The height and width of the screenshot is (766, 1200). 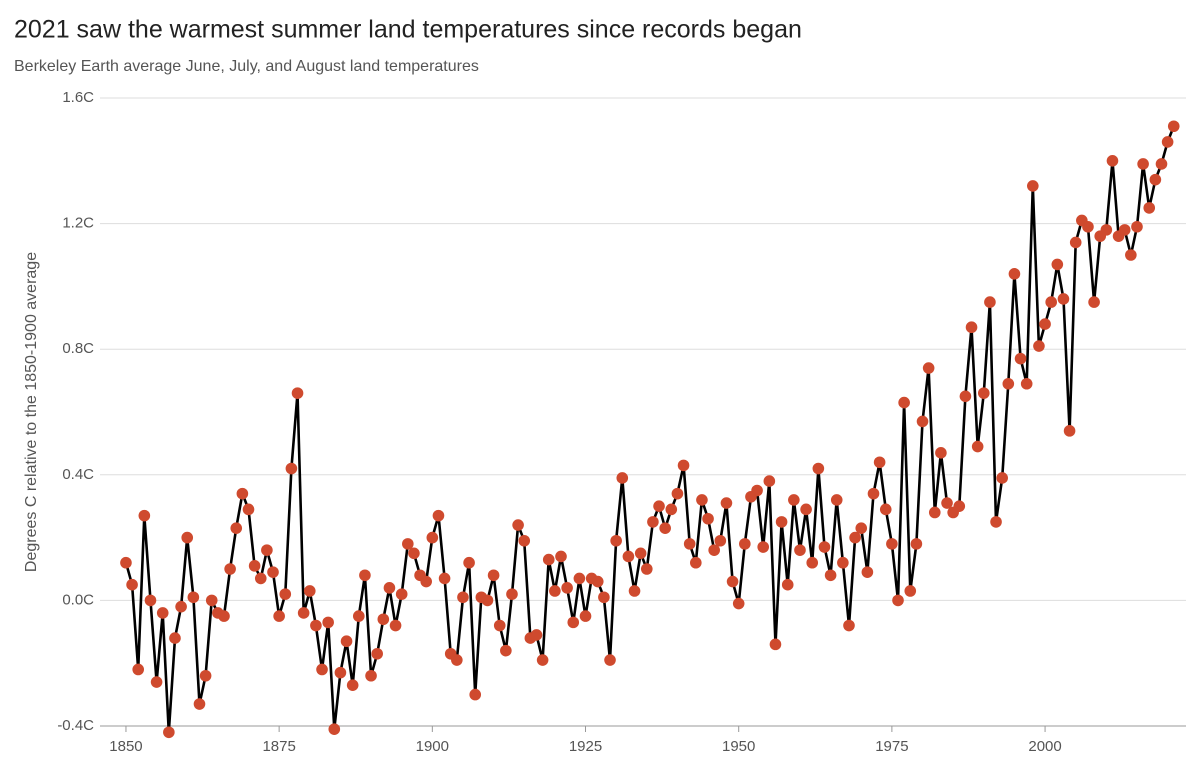 What do you see at coordinates (432, 746) in the screenshot?
I see `x-tick-label: 1900` at bounding box center [432, 746].